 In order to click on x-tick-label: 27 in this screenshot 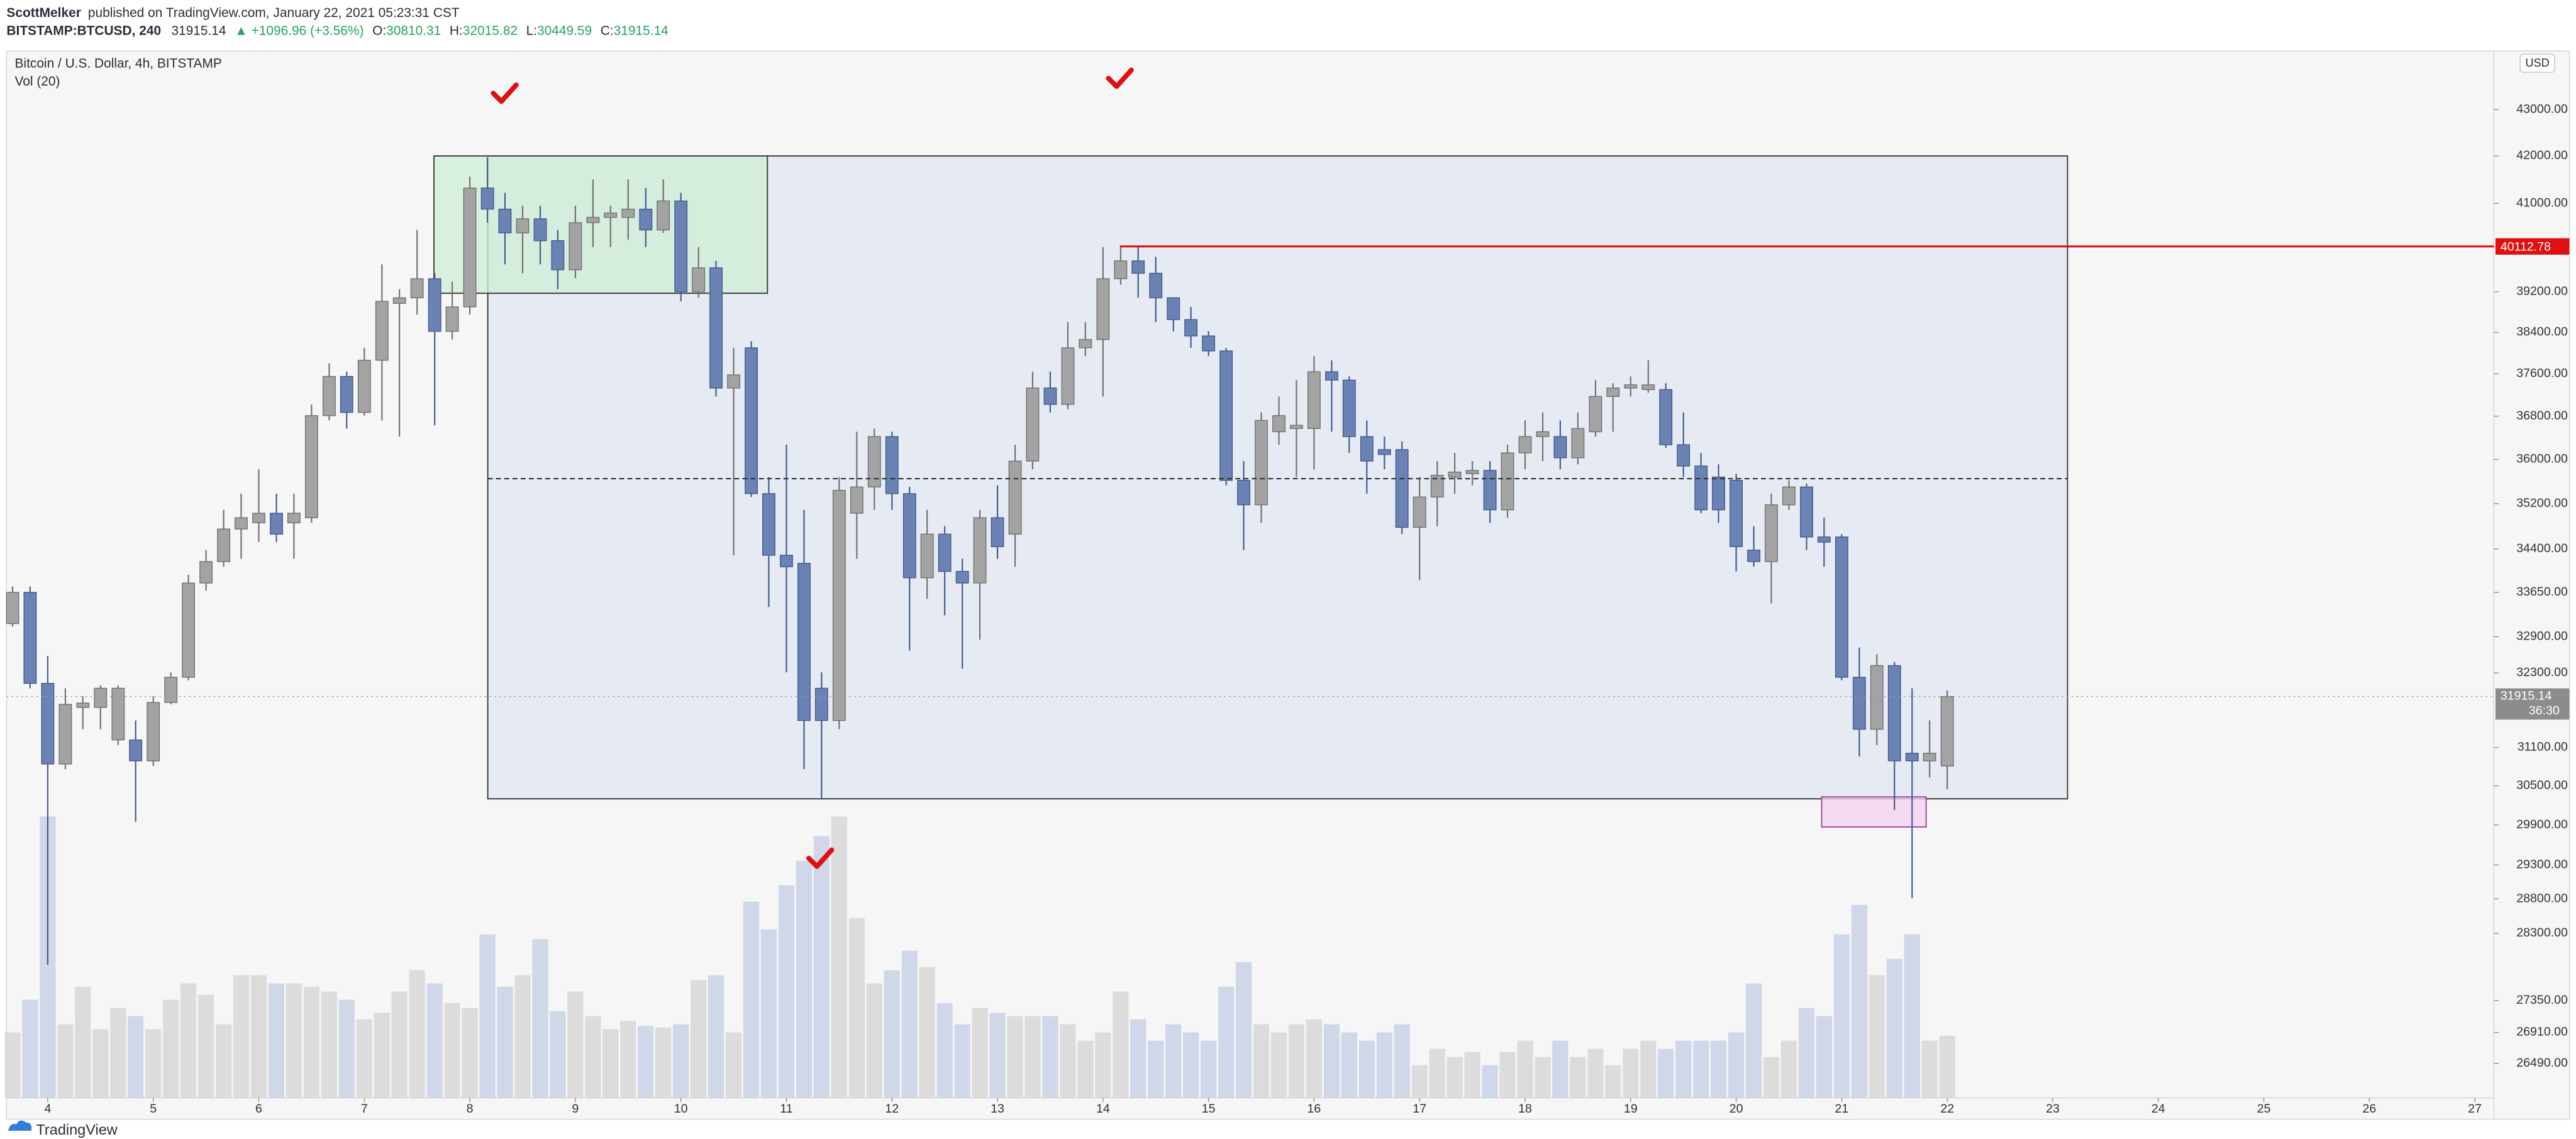, I will do `click(2475, 1109)`.